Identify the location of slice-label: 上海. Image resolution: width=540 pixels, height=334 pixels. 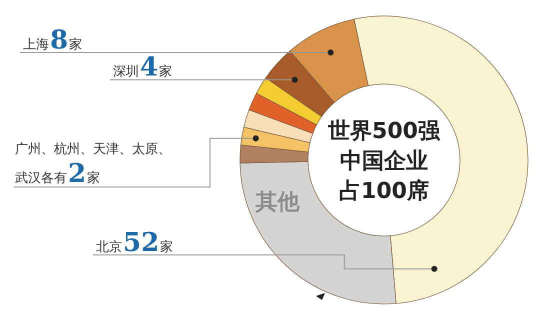
(36, 45).